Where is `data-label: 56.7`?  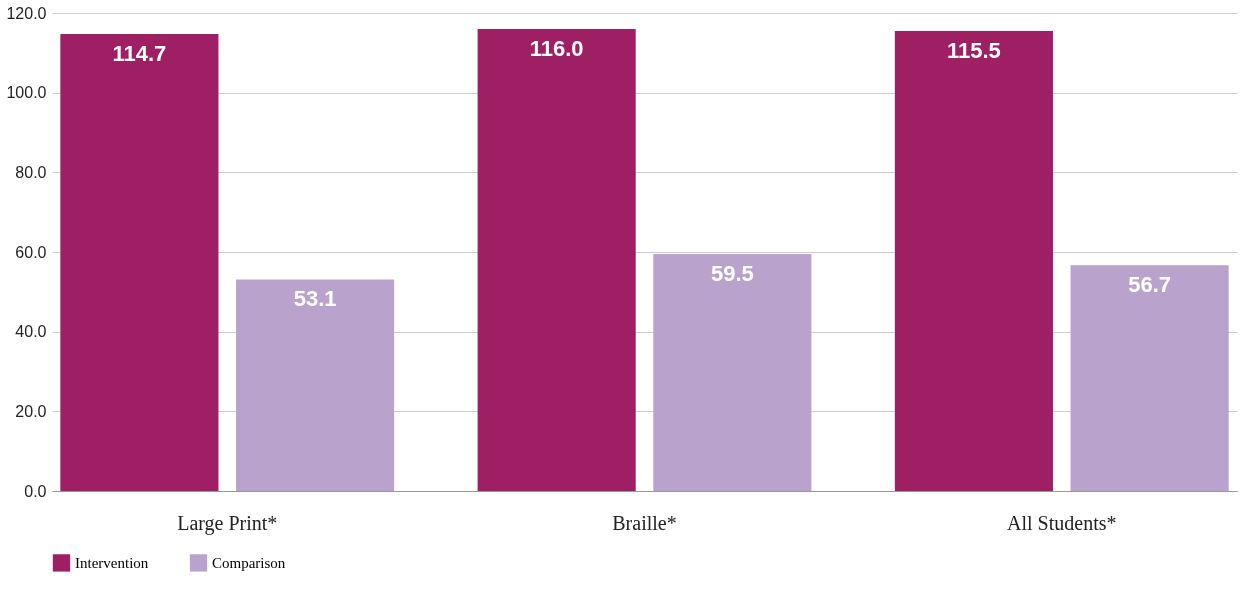
data-label: 56.7 is located at coordinates (1150, 285).